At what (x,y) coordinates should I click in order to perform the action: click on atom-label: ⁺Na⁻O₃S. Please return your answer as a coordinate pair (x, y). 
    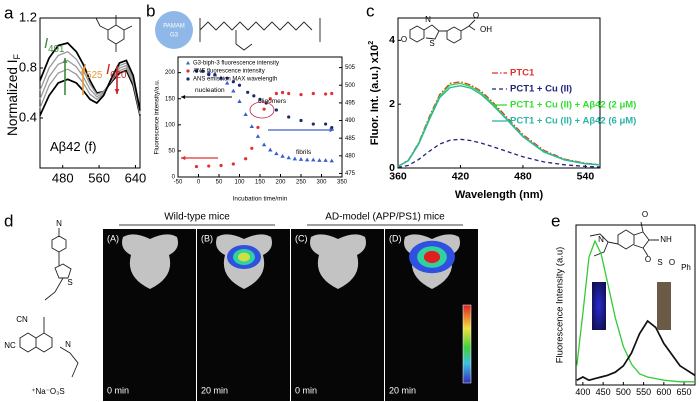
    Looking at the image, I should click on (48, 391).